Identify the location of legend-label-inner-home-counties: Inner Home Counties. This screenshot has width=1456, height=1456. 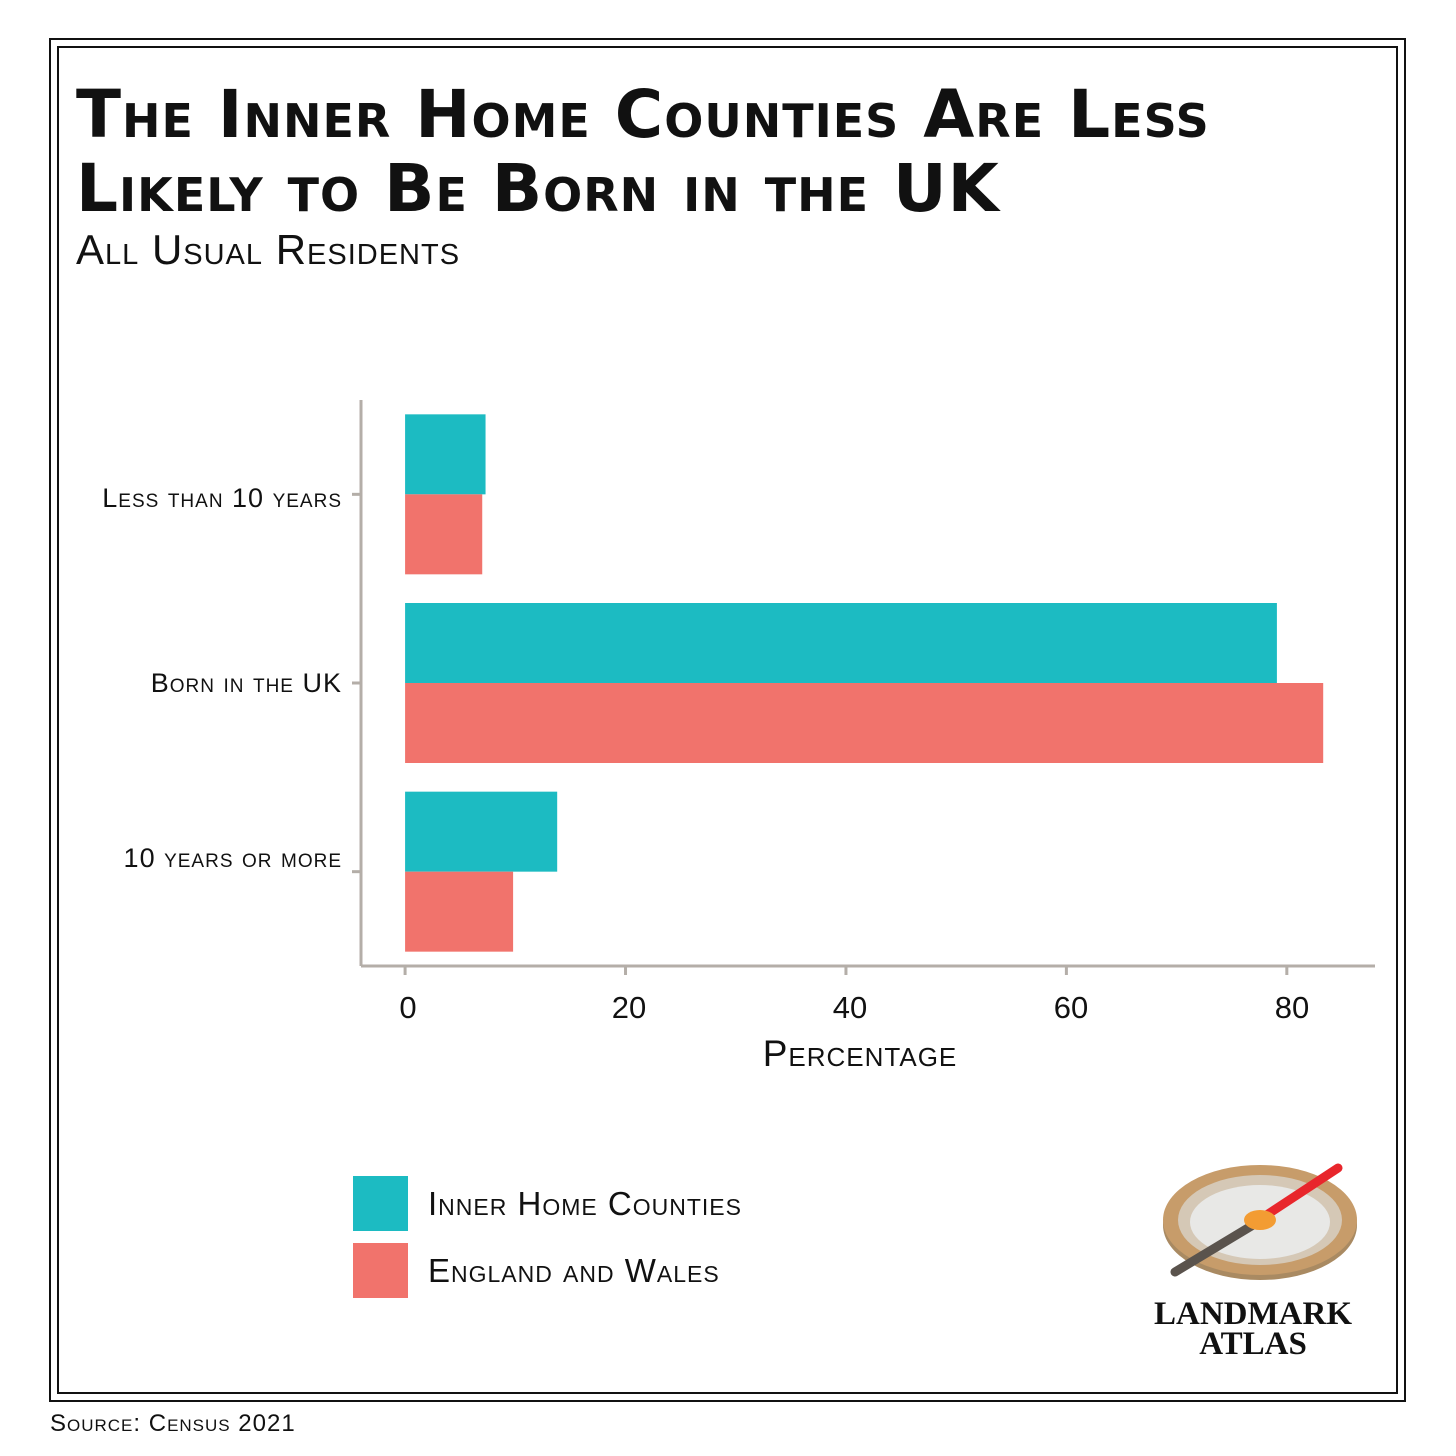
(585, 1203).